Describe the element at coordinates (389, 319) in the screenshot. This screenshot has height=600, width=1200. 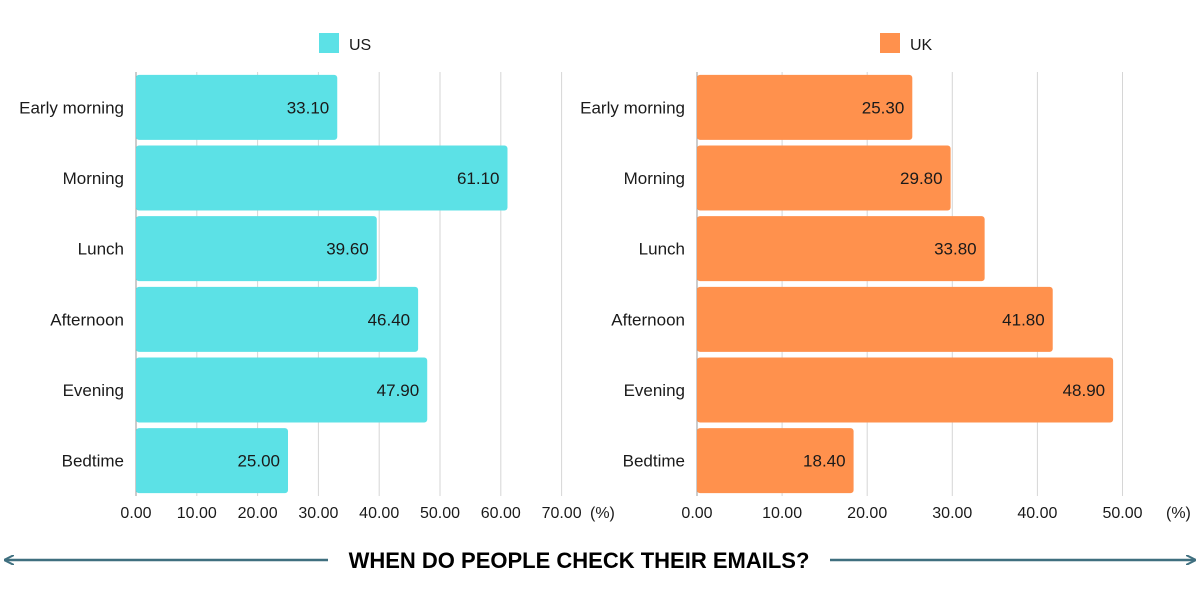
I see `us-value-label: 46.40` at that location.